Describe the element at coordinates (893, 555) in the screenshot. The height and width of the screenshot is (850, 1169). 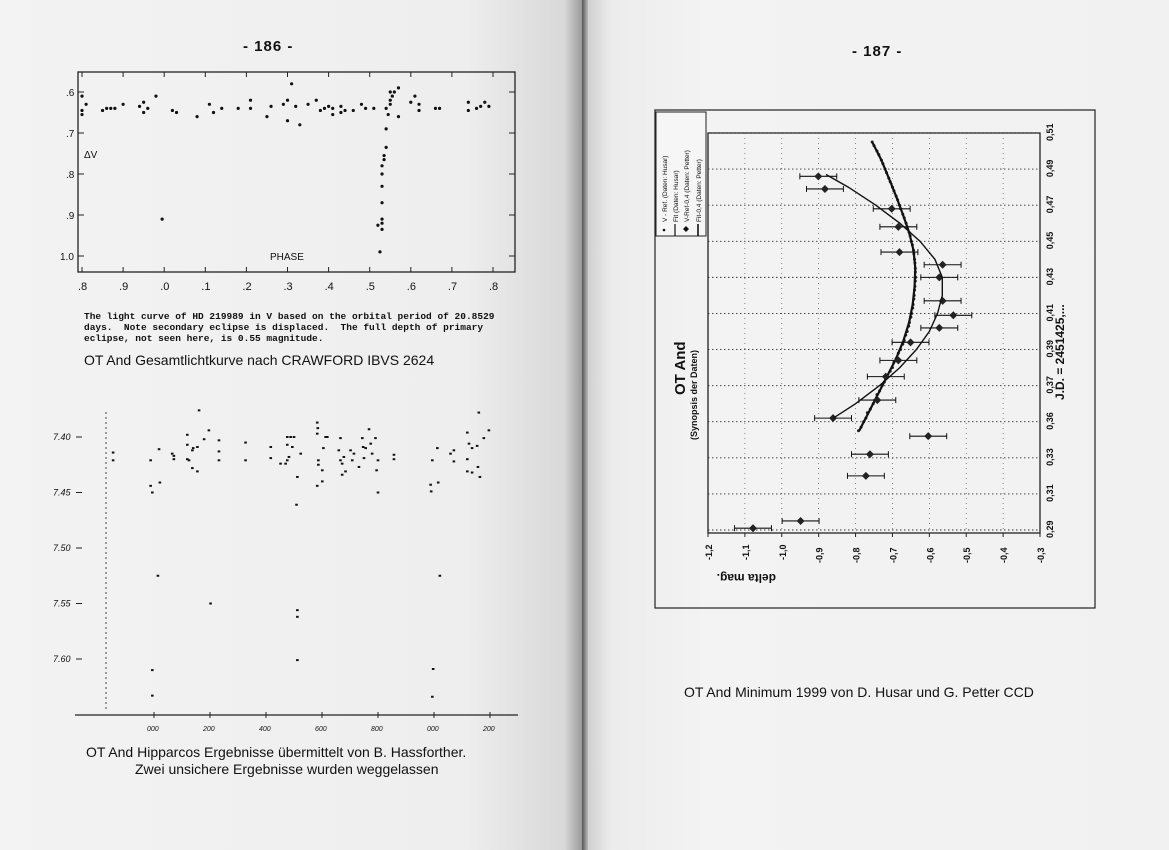
I see `y-tick-label: -0,7` at that location.